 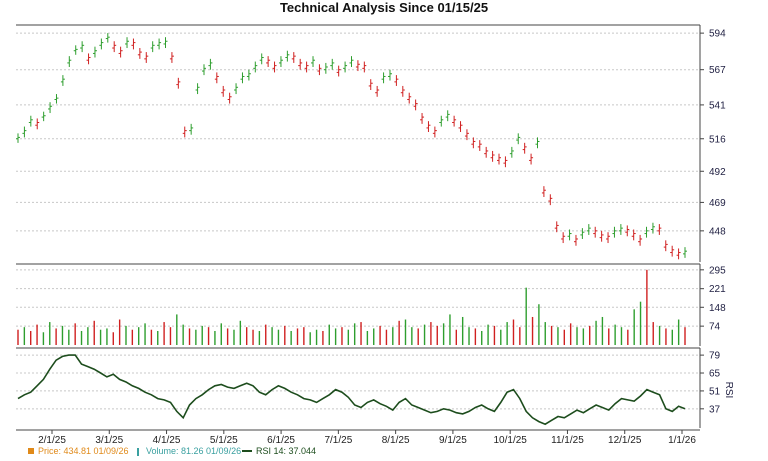 I want to click on price-tick-label: 567, so click(x=717, y=70).